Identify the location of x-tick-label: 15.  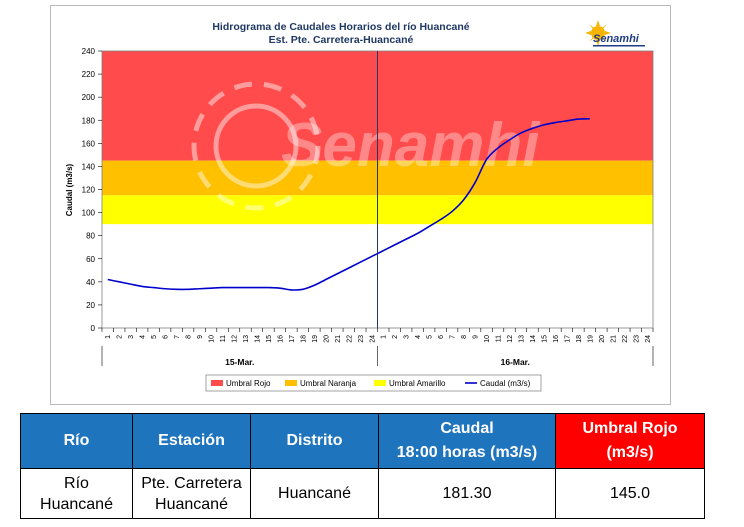
(544, 339).